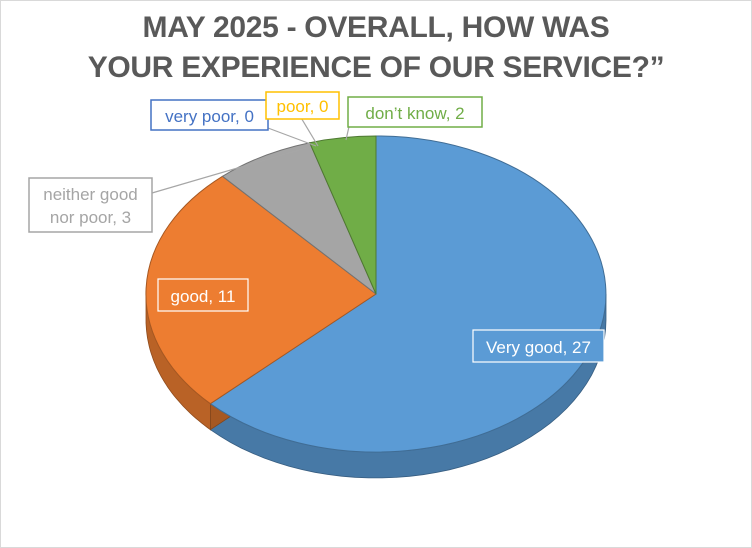 The width and height of the screenshot is (752, 548). Describe the element at coordinates (90, 194) in the screenshot. I see `label-neither-text-1: neither good` at that location.